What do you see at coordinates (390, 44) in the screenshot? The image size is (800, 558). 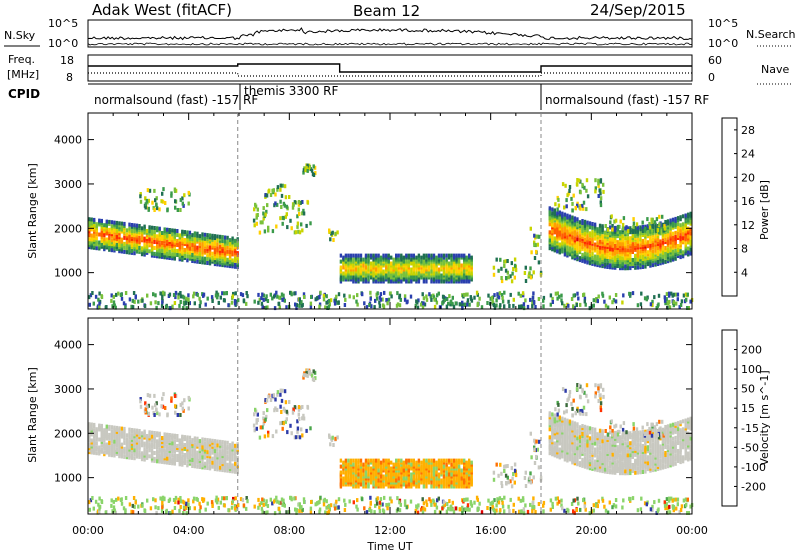 I see `nsearch-trace` at bounding box center [390, 44].